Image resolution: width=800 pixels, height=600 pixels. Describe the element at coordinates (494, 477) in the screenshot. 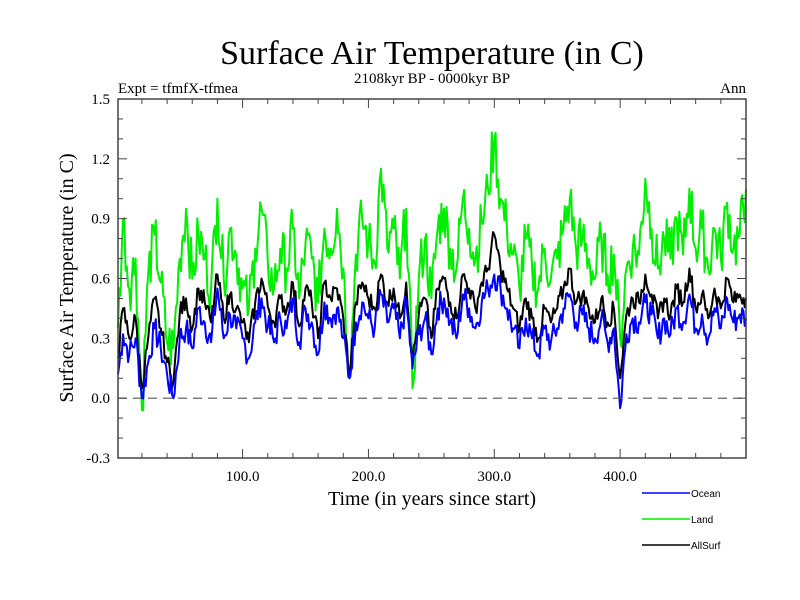

I see `x-tick-label: 300.0` at that location.